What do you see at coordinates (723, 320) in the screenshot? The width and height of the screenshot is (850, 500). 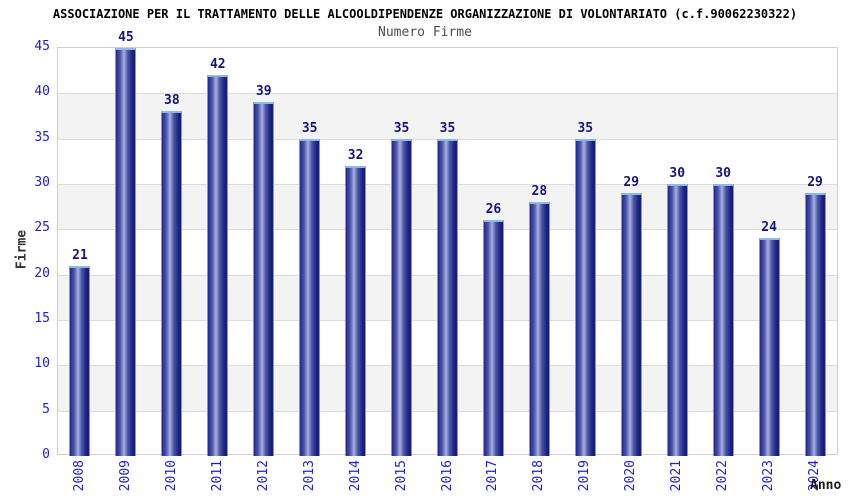 I see `bar-2022` at bounding box center [723, 320].